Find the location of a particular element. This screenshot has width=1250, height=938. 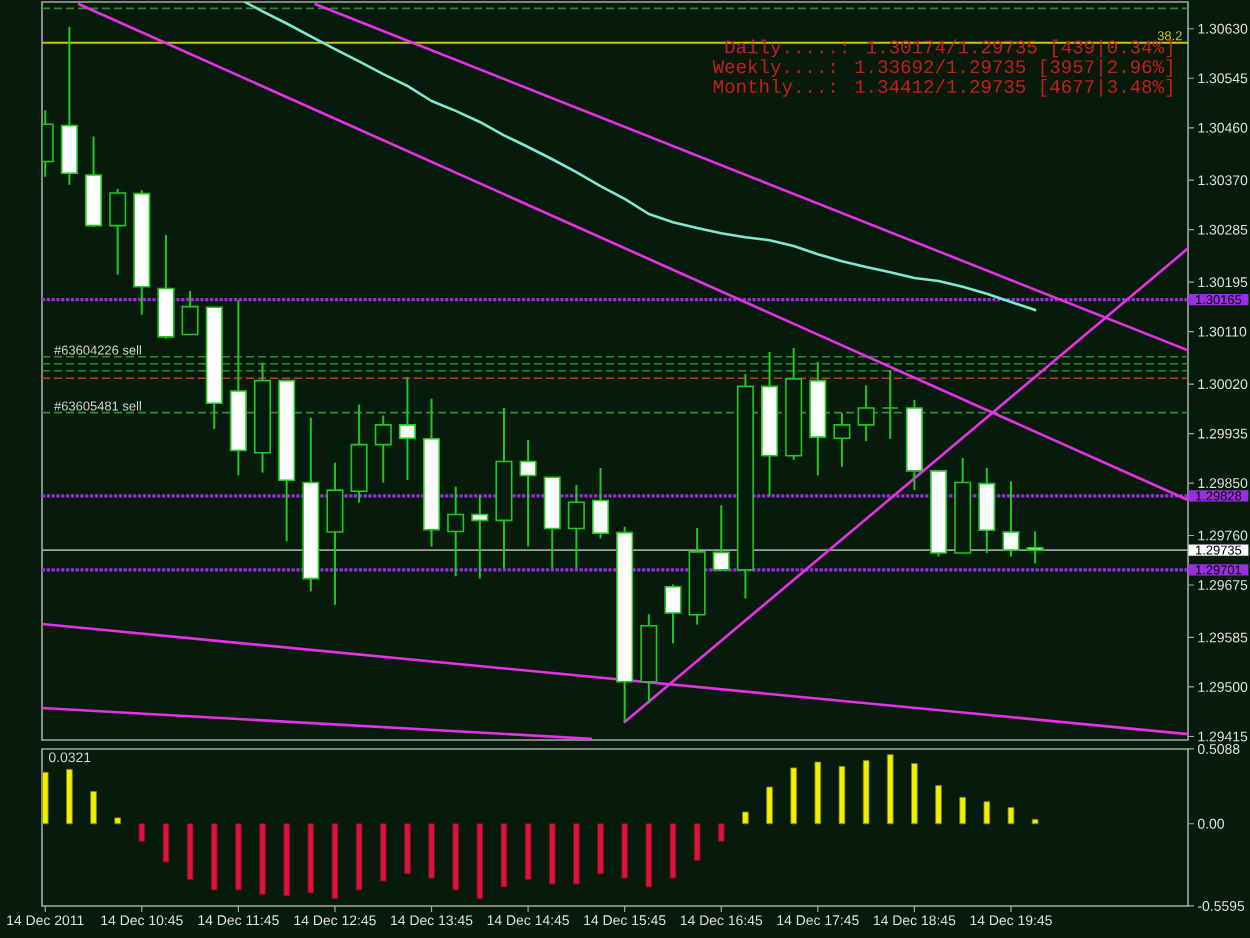

annotation: Weekly....: 1.33692/1.29735 [3957|2.96%] is located at coordinates (942, 68).